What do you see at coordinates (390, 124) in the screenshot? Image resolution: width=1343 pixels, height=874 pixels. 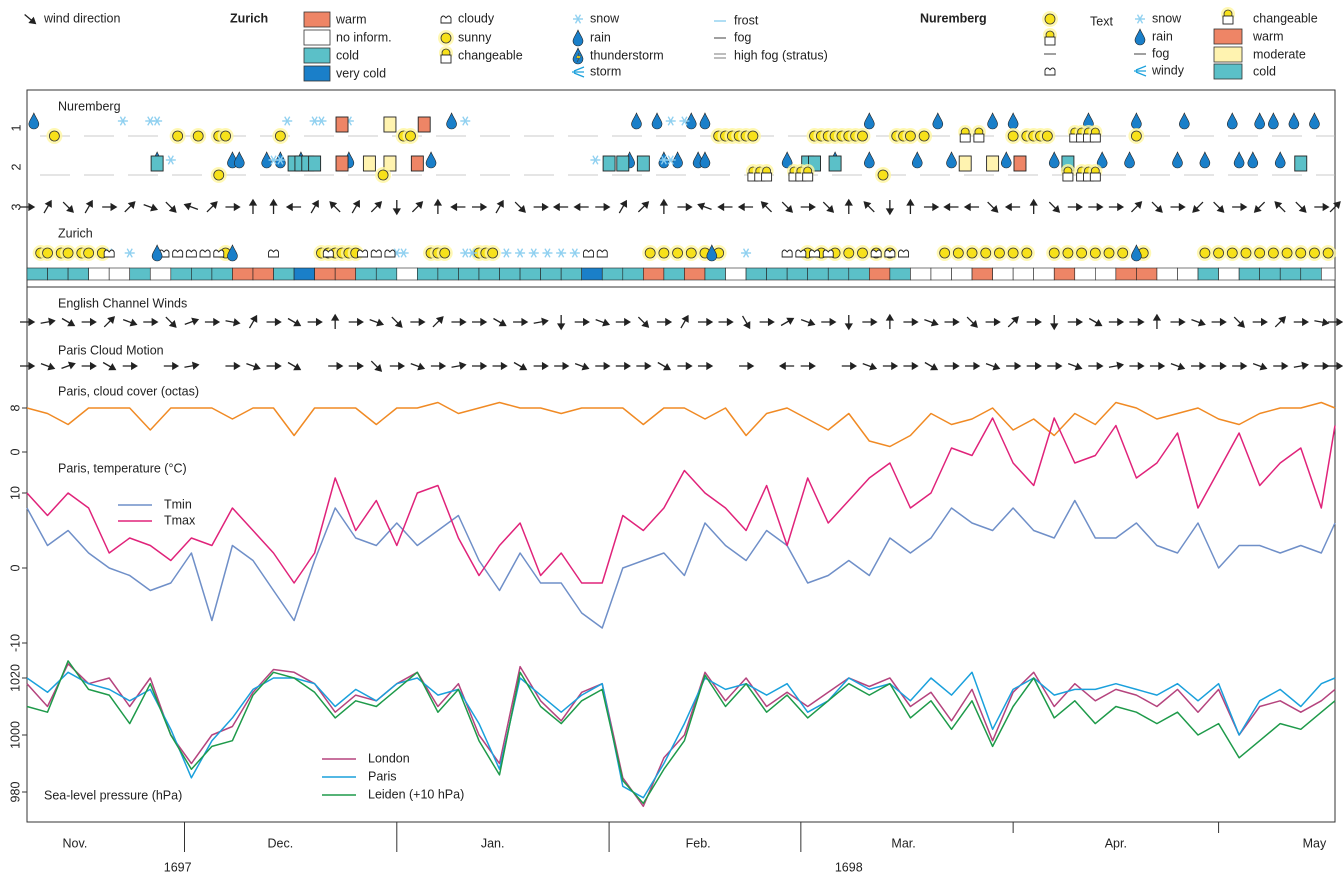 I see `symbol-box-moderate` at bounding box center [390, 124].